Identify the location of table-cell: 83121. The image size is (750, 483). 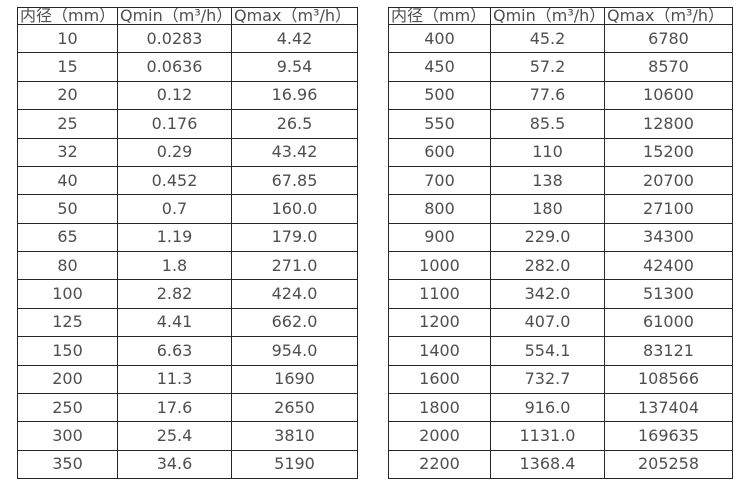
(668, 351).